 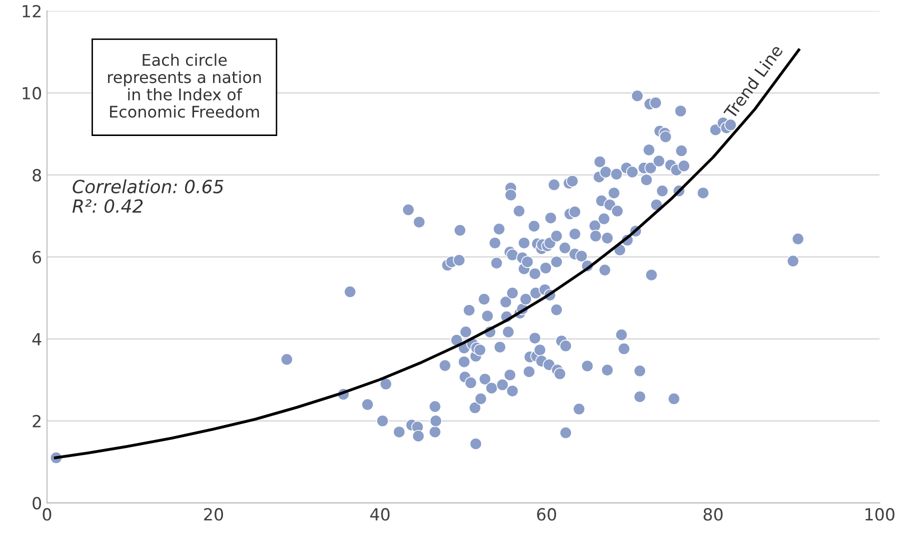 I want to click on y-tick-label: 10, so click(x=32, y=93).